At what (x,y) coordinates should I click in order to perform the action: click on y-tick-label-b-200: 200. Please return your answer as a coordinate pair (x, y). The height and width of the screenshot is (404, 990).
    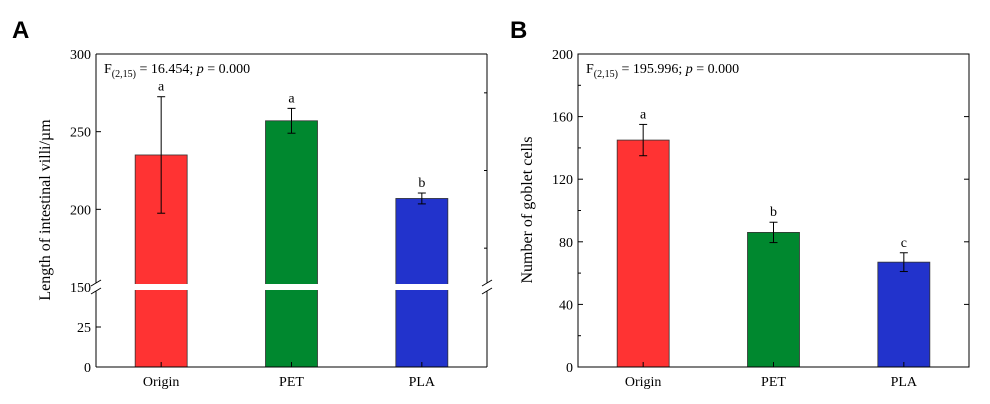
    Looking at the image, I should click on (562, 55).